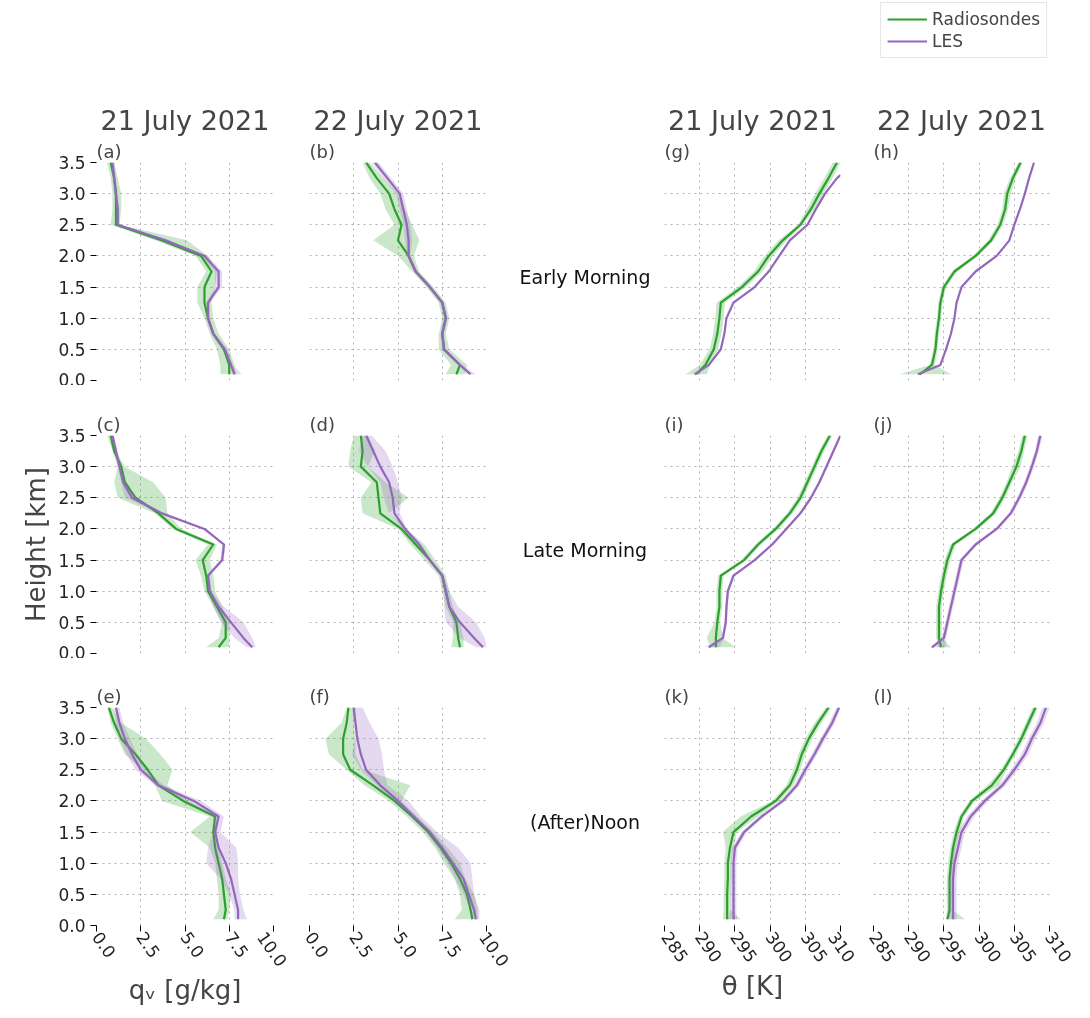 The width and height of the screenshot is (1090, 1018). Describe the element at coordinates (677, 151) in the screenshot. I see `chart-subtitle: (g)` at that location.